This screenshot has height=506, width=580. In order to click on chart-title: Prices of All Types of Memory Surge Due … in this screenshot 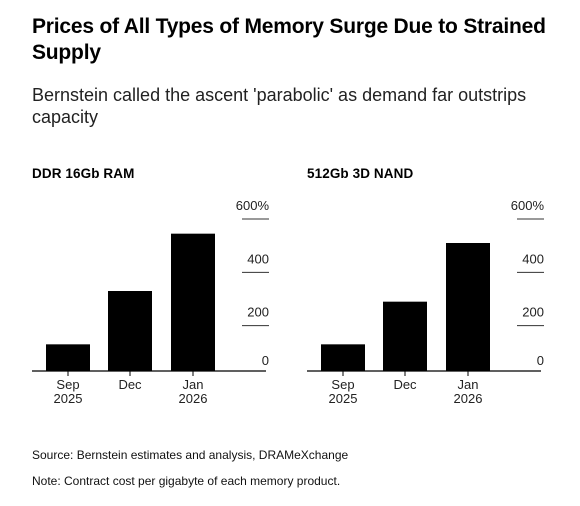, I will do `click(289, 39)`.